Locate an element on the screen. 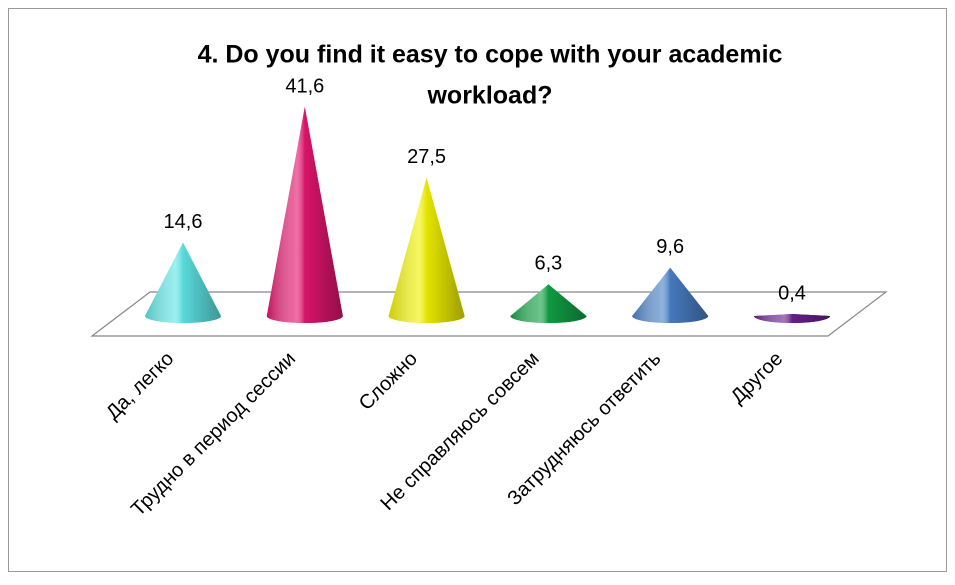 The image size is (955, 585). data-label: 6,3 is located at coordinates (548, 264).